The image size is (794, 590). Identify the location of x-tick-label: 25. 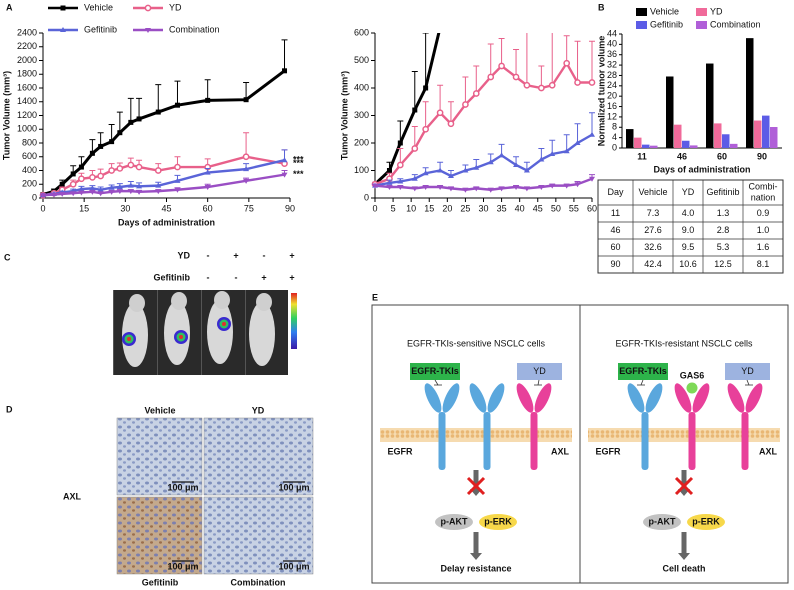
(465, 208).